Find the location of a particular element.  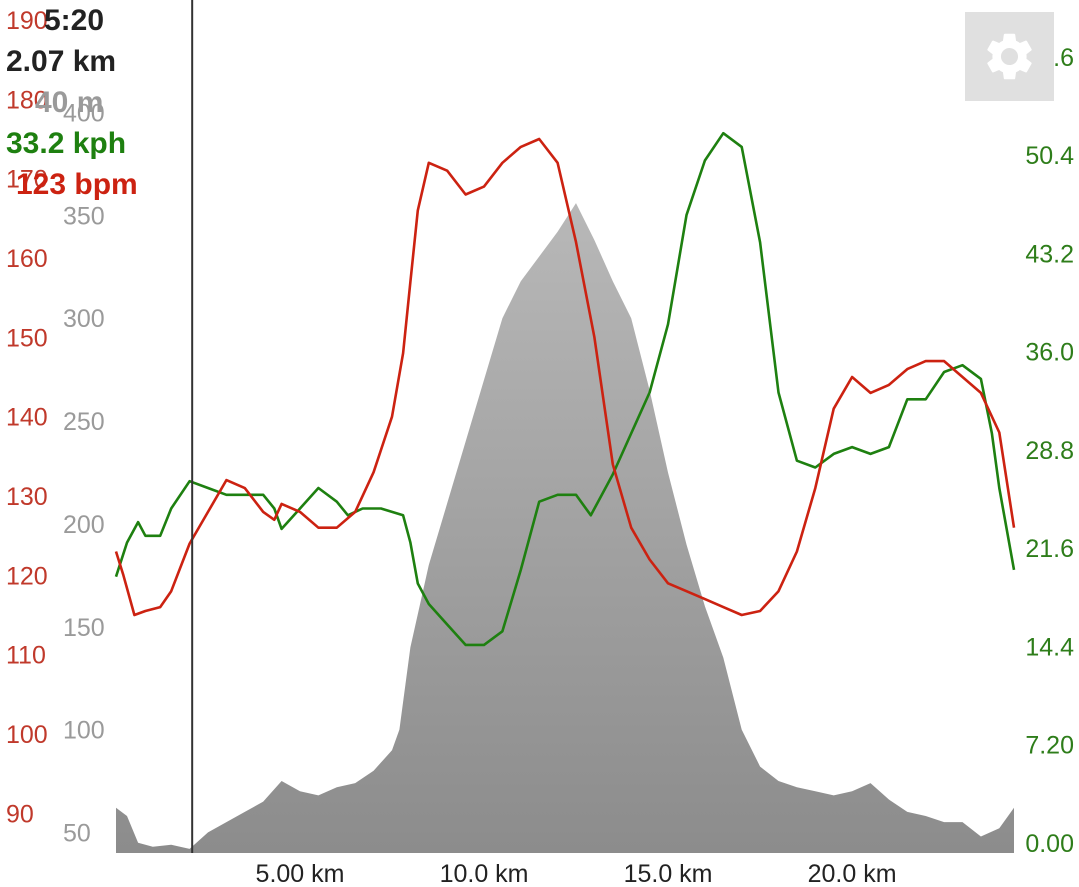

speed-tick-label: 14.4 is located at coordinates (1049, 647).